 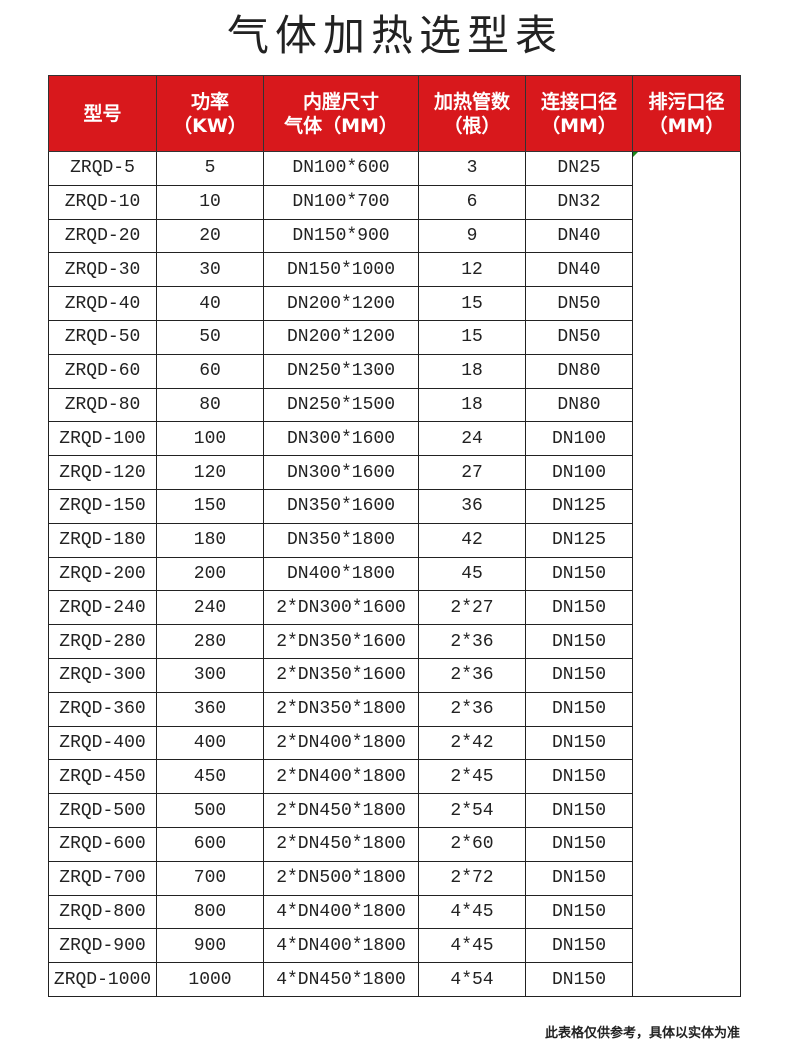 What do you see at coordinates (472, 709) in the screenshot?
I see `cell-tubes: 2*36` at bounding box center [472, 709].